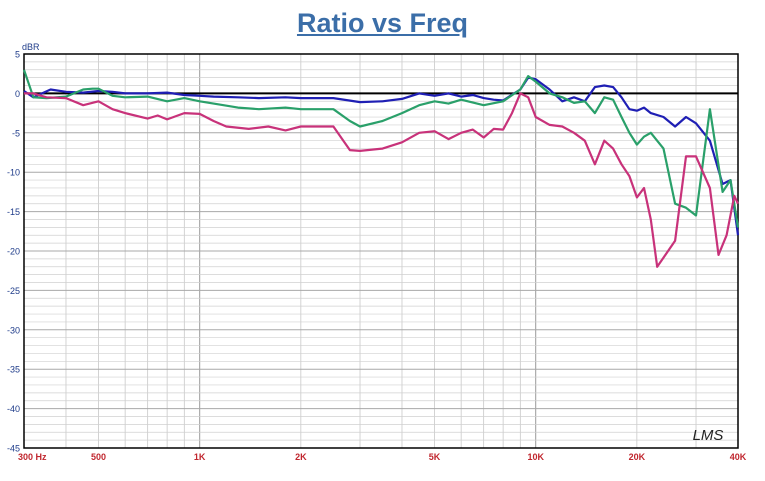 The width and height of the screenshot is (765, 481). What do you see at coordinates (382, 23) in the screenshot?
I see `chart-title: Ratio vs Freq` at bounding box center [382, 23].